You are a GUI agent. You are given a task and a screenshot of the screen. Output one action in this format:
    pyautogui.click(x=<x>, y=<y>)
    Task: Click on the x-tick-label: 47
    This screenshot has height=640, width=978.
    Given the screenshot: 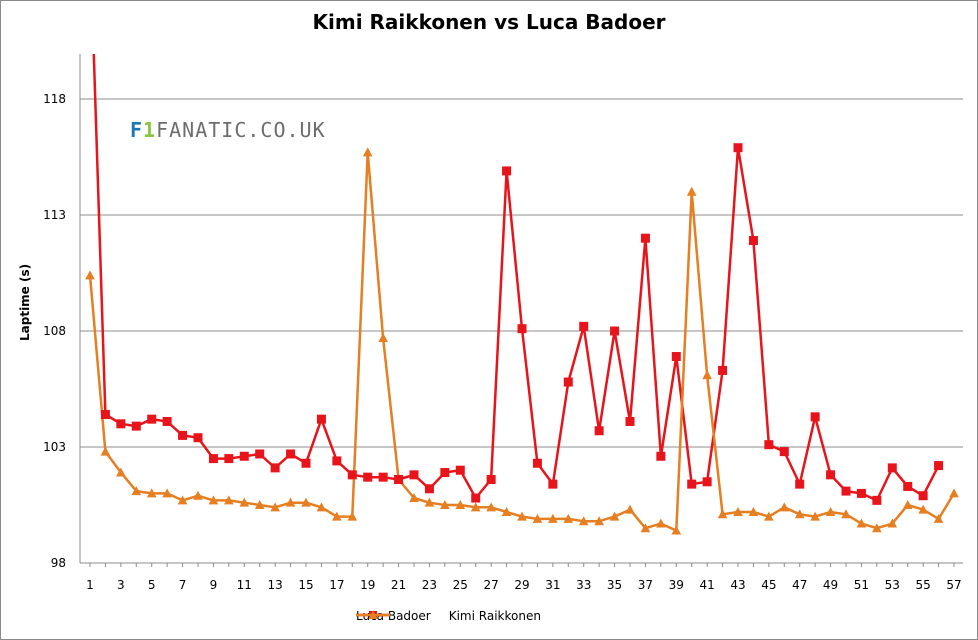 What is the action you would take?
    pyautogui.click(x=799, y=585)
    